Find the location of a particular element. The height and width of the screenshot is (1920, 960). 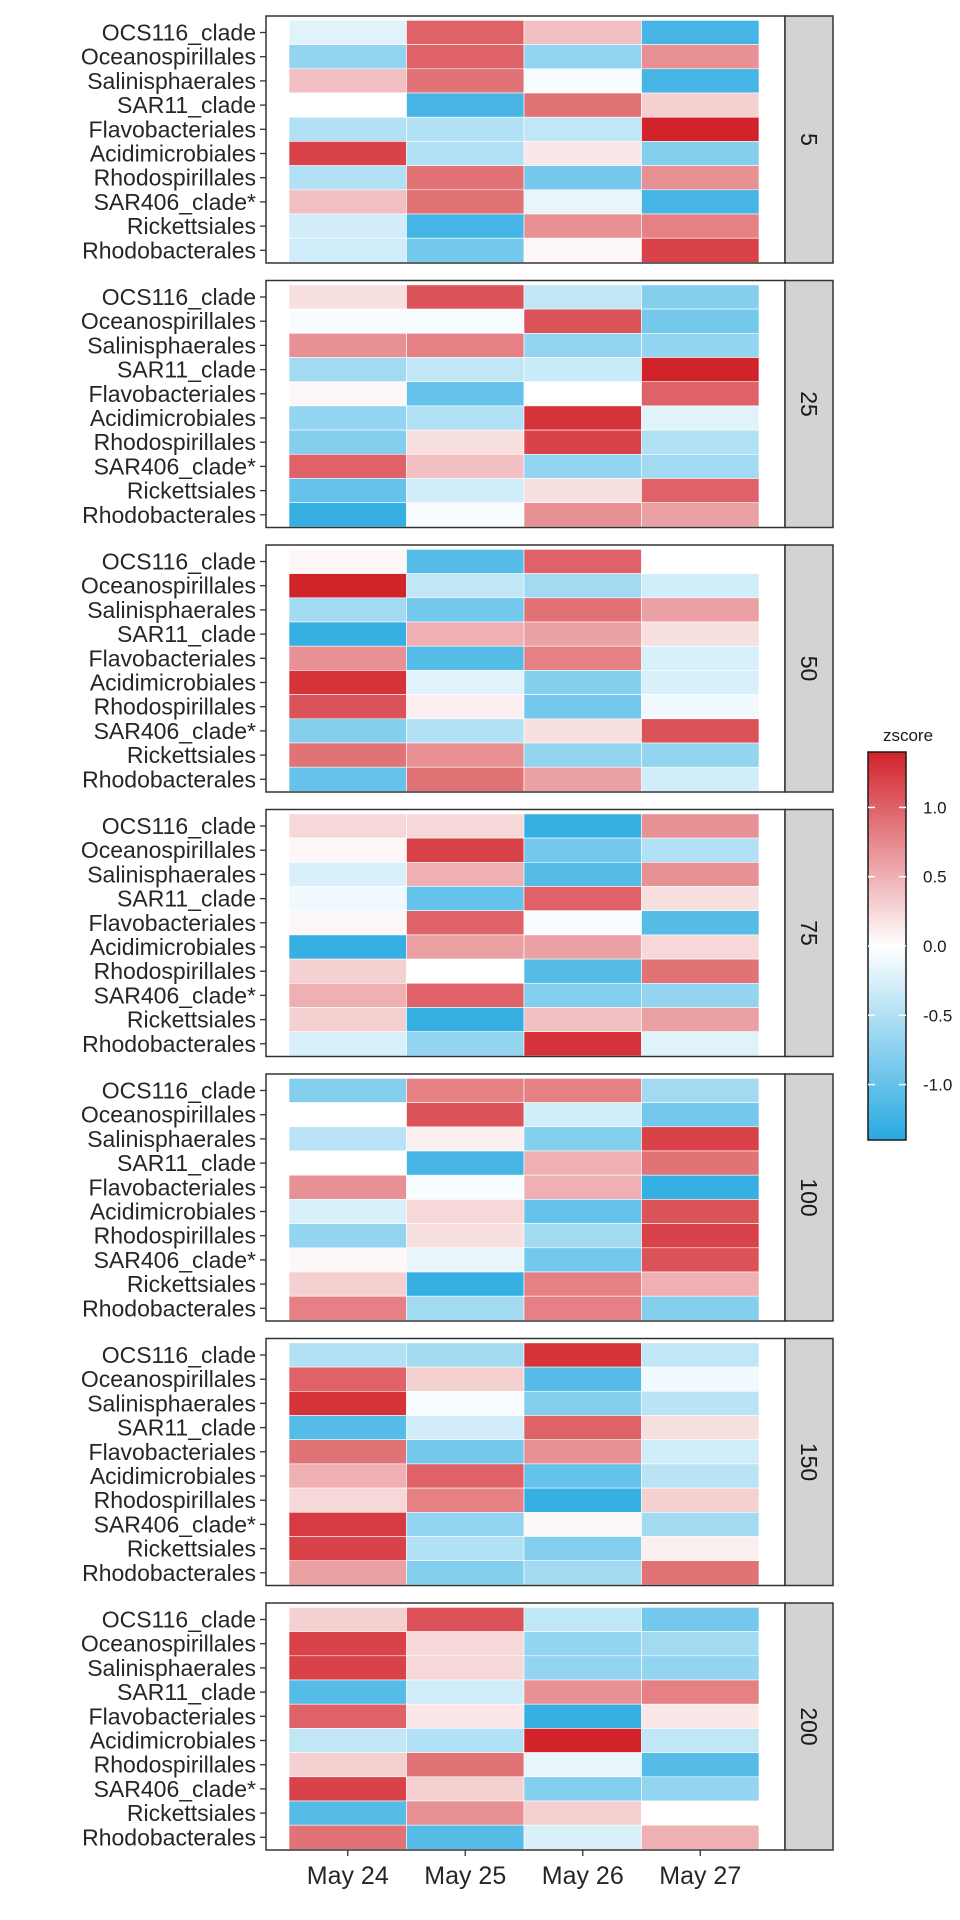

facet-strip-label: 200 is located at coordinates (809, 1726).